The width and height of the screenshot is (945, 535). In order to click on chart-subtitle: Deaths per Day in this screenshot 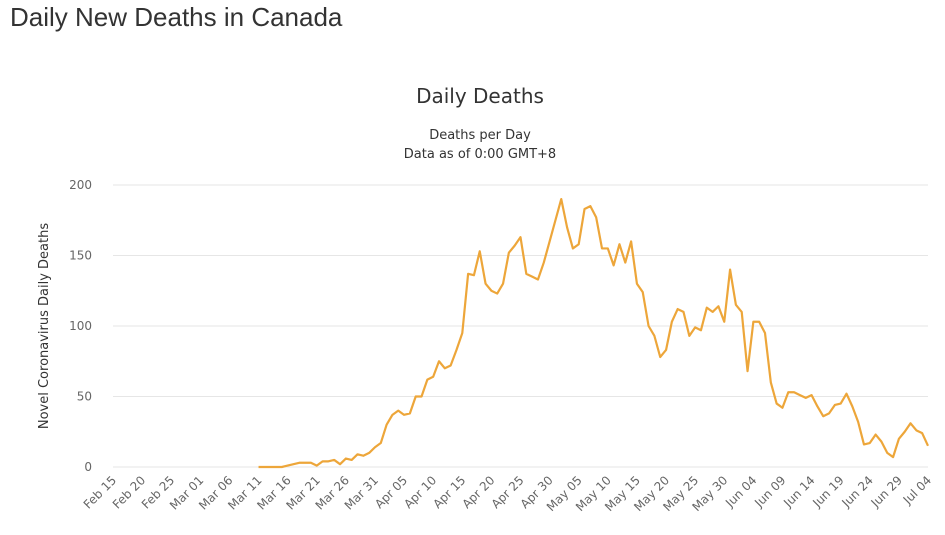, I will do `click(480, 135)`.